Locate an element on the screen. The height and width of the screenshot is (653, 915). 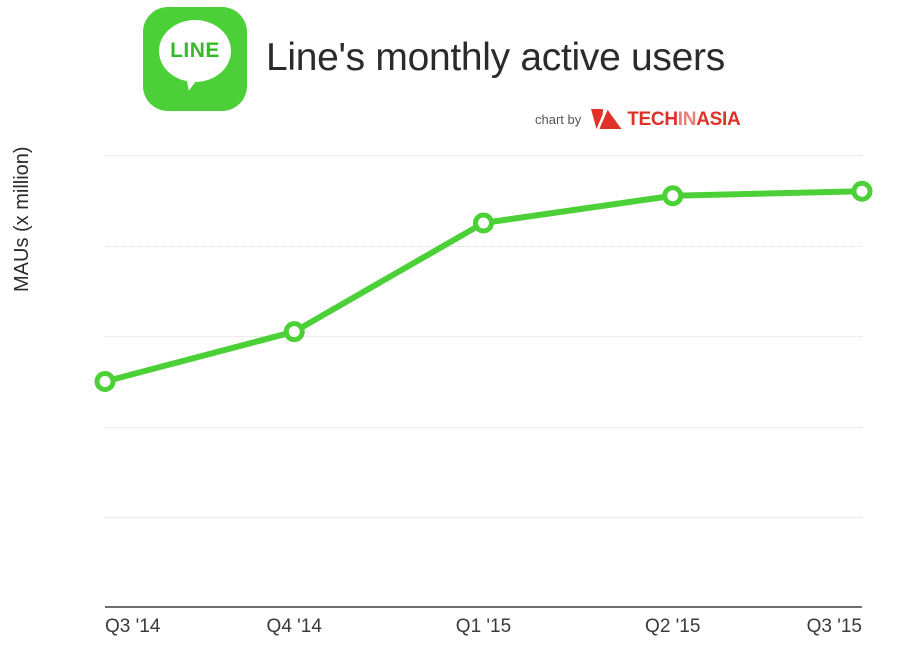
techinasia-triangle-mark-icon is located at coordinates (606, 119).